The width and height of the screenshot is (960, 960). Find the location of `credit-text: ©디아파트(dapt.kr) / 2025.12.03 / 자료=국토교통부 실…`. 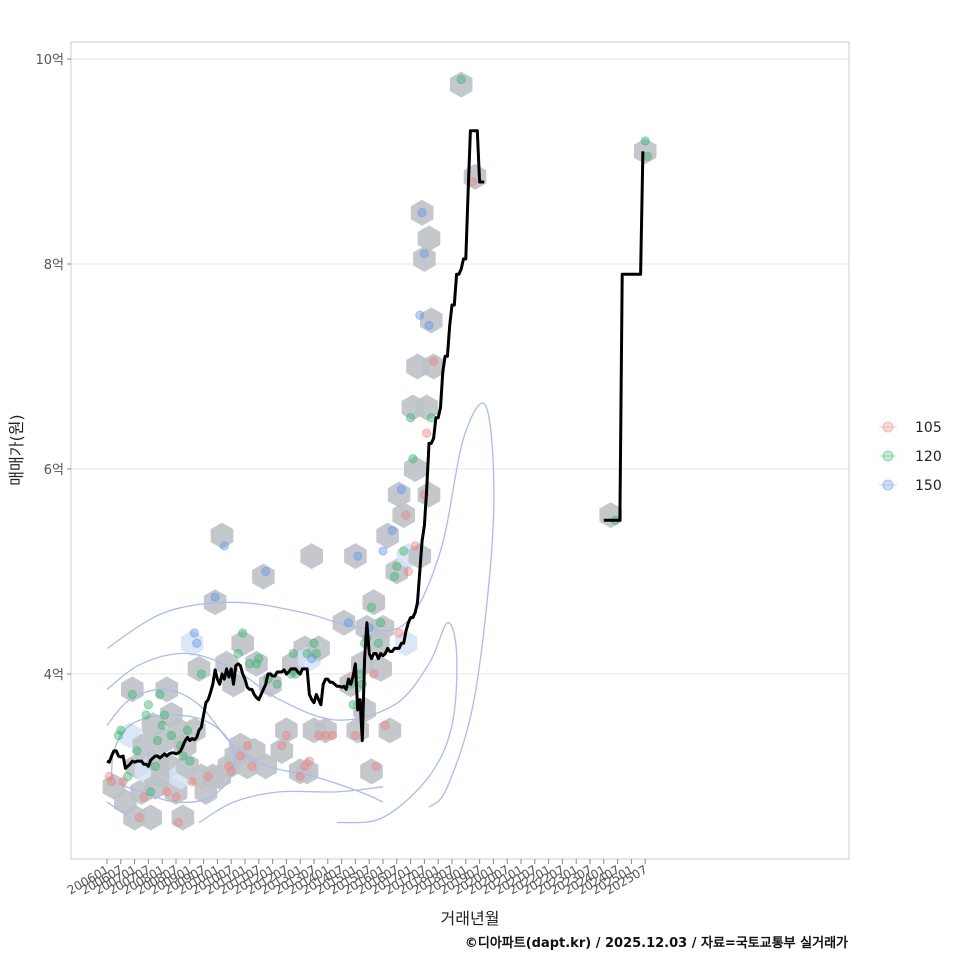

credit-text: ©디아파트(dapt.kr) / 2025.12.03 / 자료=국토교통부 실… is located at coordinates (656, 943).